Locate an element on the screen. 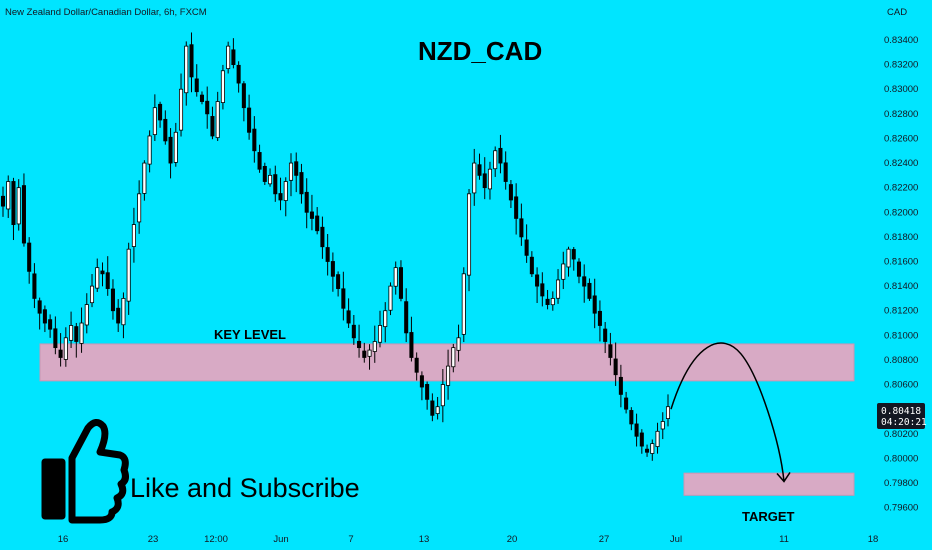  chart-title: NZD_CAD is located at coordinates (480, 51).